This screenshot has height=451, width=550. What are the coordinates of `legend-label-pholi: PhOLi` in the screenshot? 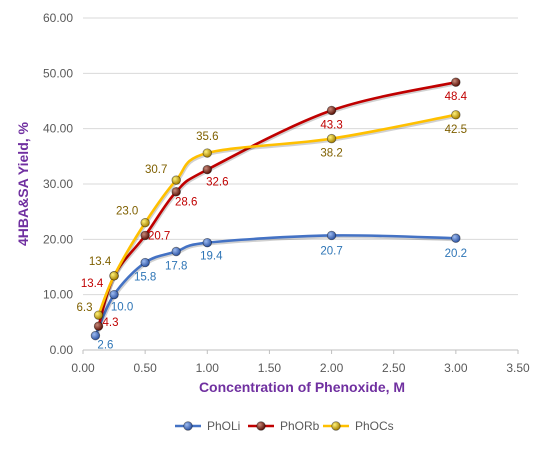 It's located at (223, 426).